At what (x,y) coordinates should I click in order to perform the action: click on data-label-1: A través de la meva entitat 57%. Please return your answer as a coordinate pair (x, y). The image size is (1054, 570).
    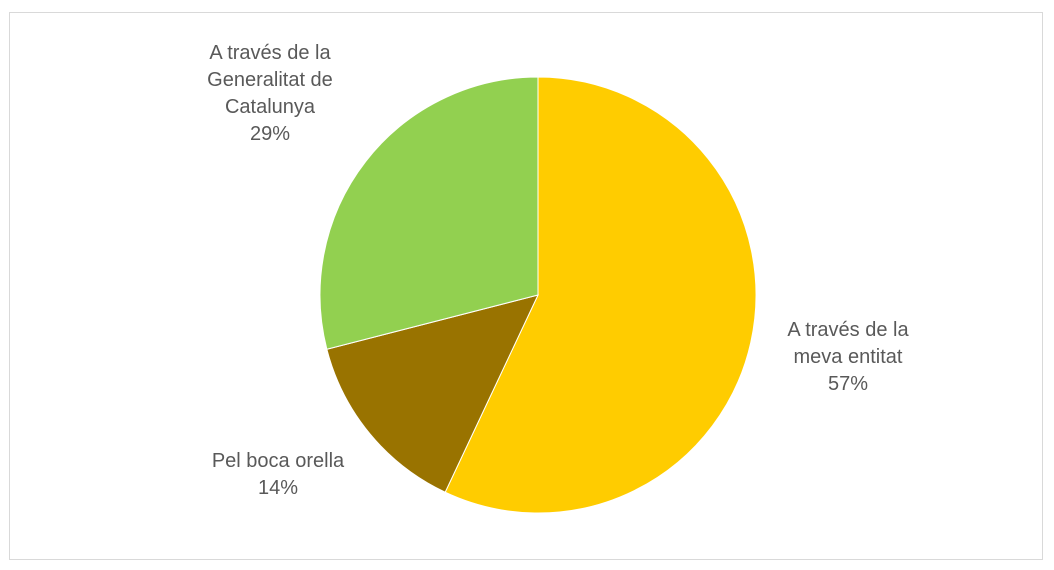
    Looking at the image, I should click on (848, 357).